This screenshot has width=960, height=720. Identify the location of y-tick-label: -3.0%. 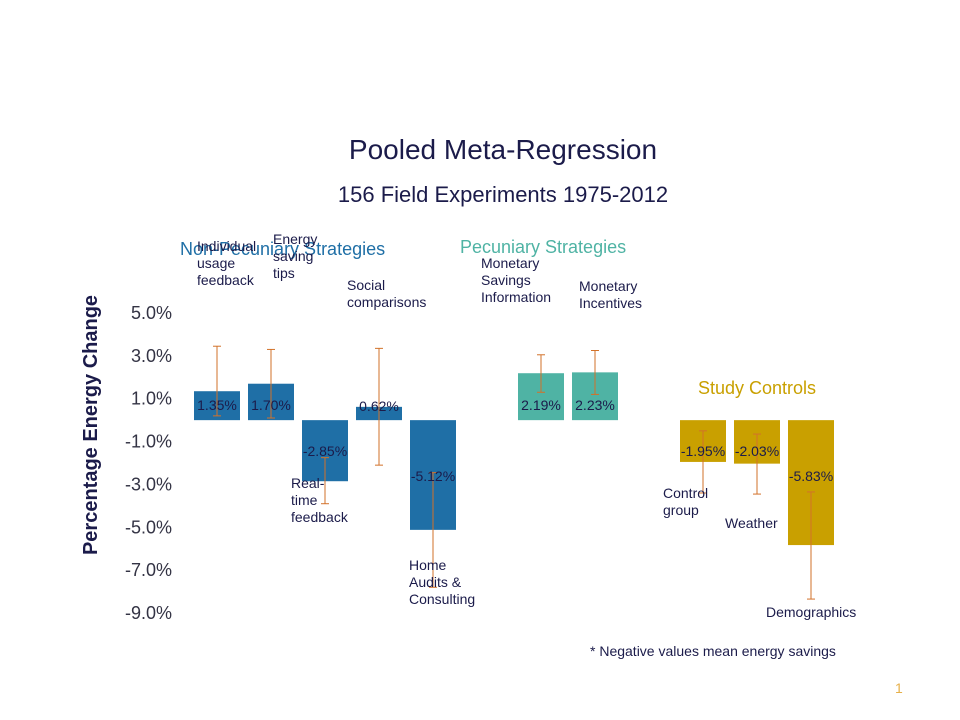
(148, 484).